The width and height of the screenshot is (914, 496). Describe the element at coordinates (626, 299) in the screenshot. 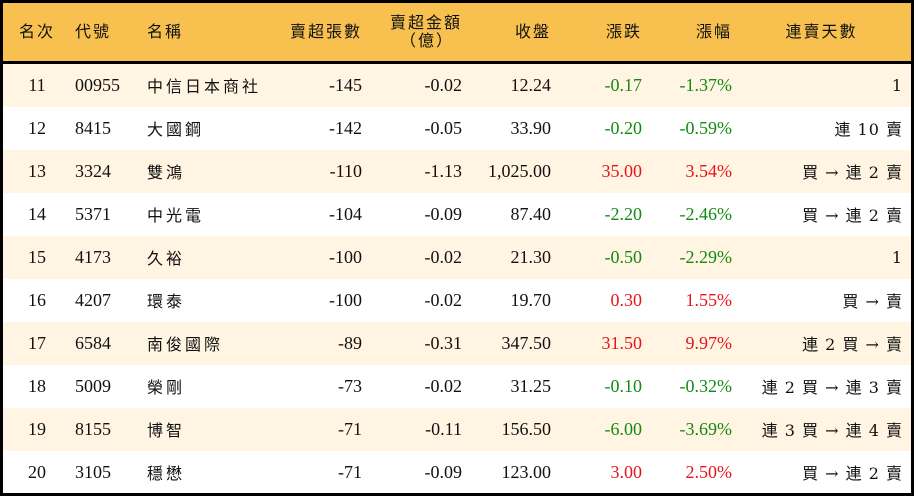

I see `change-cell: 0.30` at that location.